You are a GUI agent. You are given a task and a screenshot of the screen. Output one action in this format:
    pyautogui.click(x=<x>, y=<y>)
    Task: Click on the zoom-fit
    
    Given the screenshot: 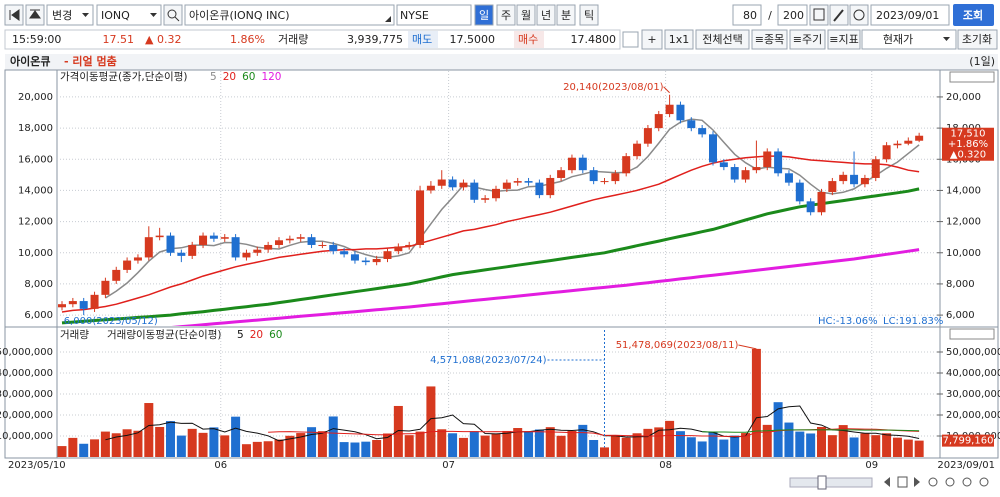 What is the action you would take?
    pyautogui.click(x=984, y=482)
    